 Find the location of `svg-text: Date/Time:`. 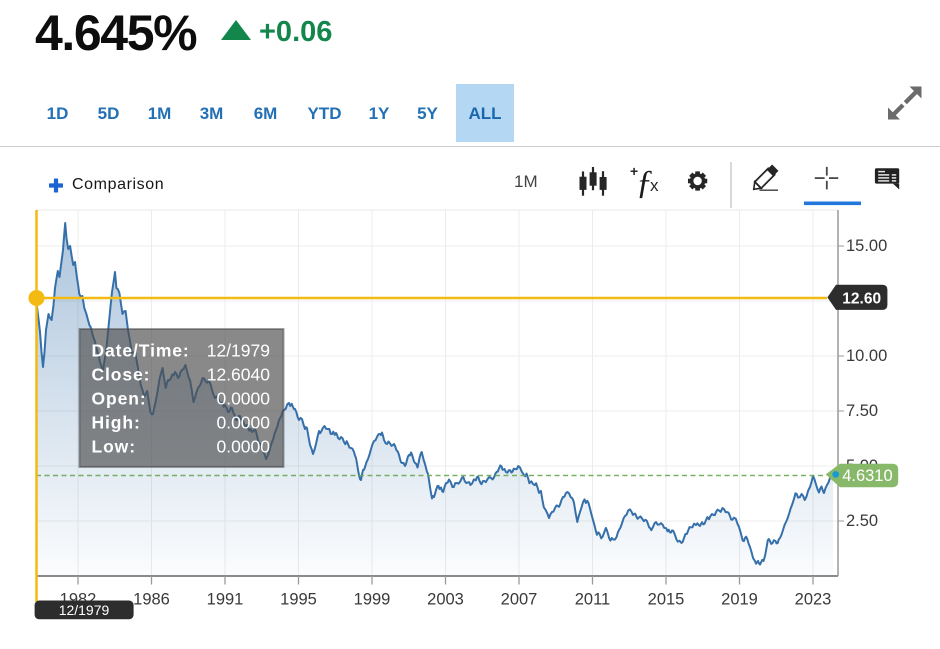

svg-text: Date/Time: is located at coordinates (141, 350).